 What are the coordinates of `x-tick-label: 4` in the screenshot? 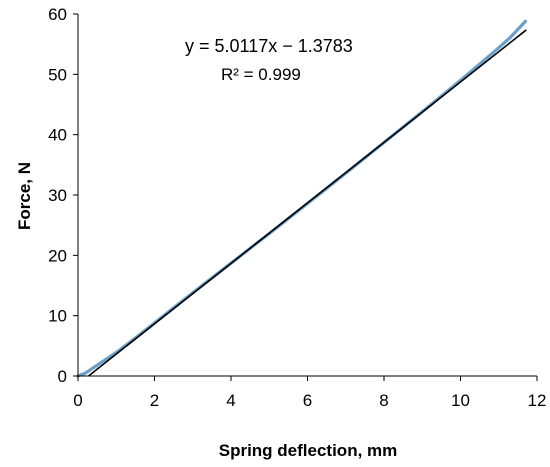 It's located at (230, 400).